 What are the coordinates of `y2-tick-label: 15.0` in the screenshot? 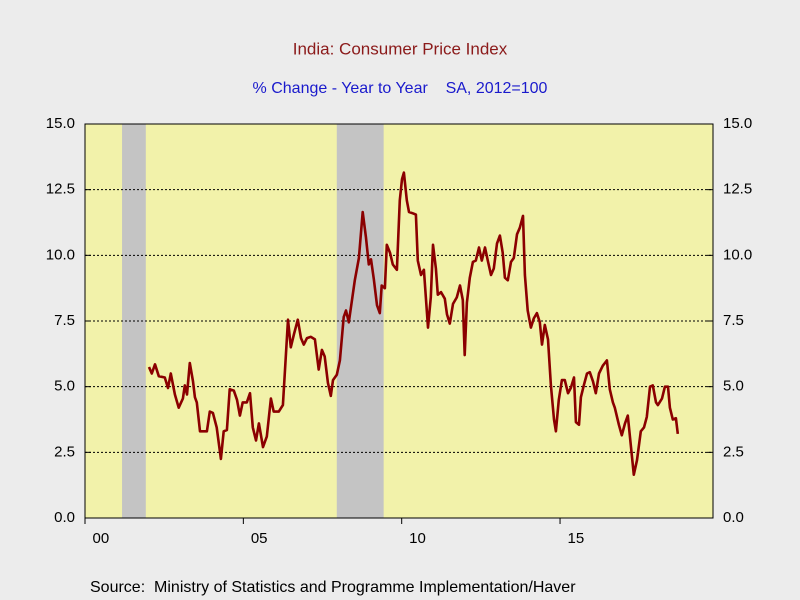 It's located at (737, 123).